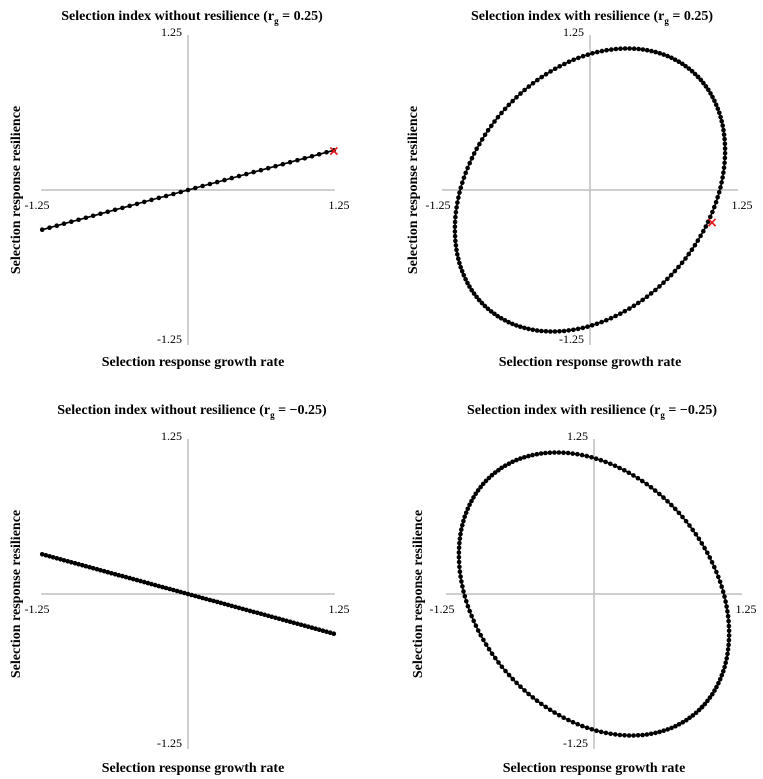  Describe the element at coordinates (571, 339) in the screenshot. I see `y-tick-min: -1.25` at that location.